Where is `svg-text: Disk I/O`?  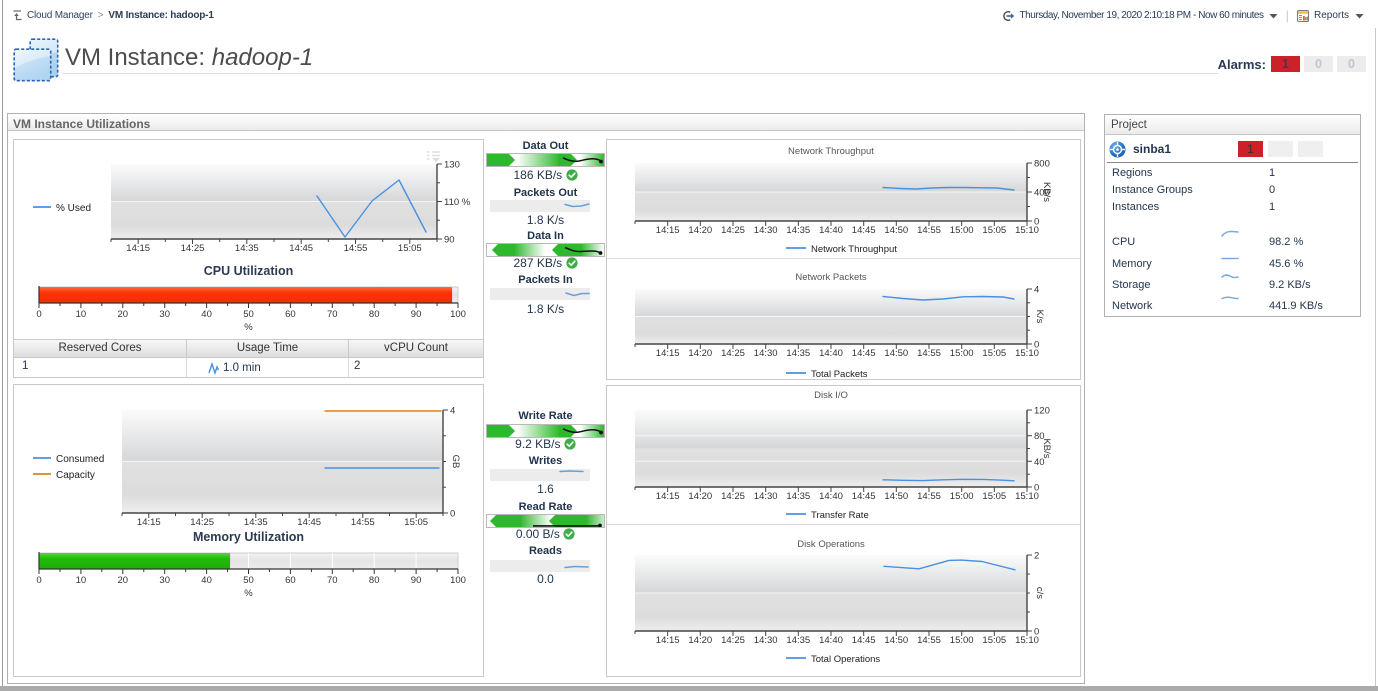
svg-text: Disk I/O is located at coordinates (831, 395).